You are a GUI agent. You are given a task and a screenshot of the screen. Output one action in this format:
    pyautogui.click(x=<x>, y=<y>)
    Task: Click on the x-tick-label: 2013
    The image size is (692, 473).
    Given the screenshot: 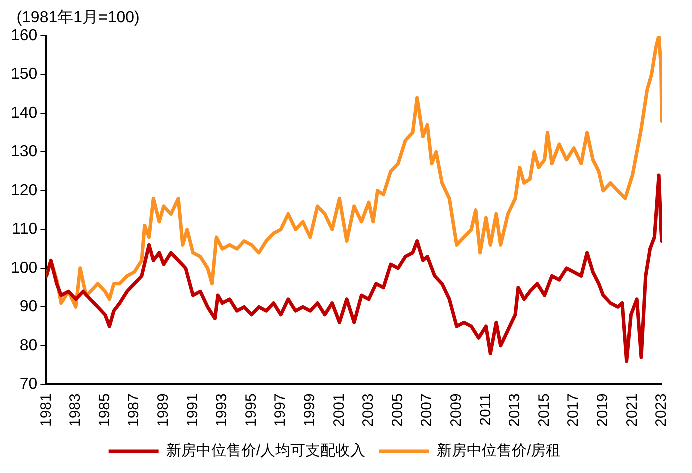 What is the action you would take?
    pyautogui.click(x=515, y=411)
    